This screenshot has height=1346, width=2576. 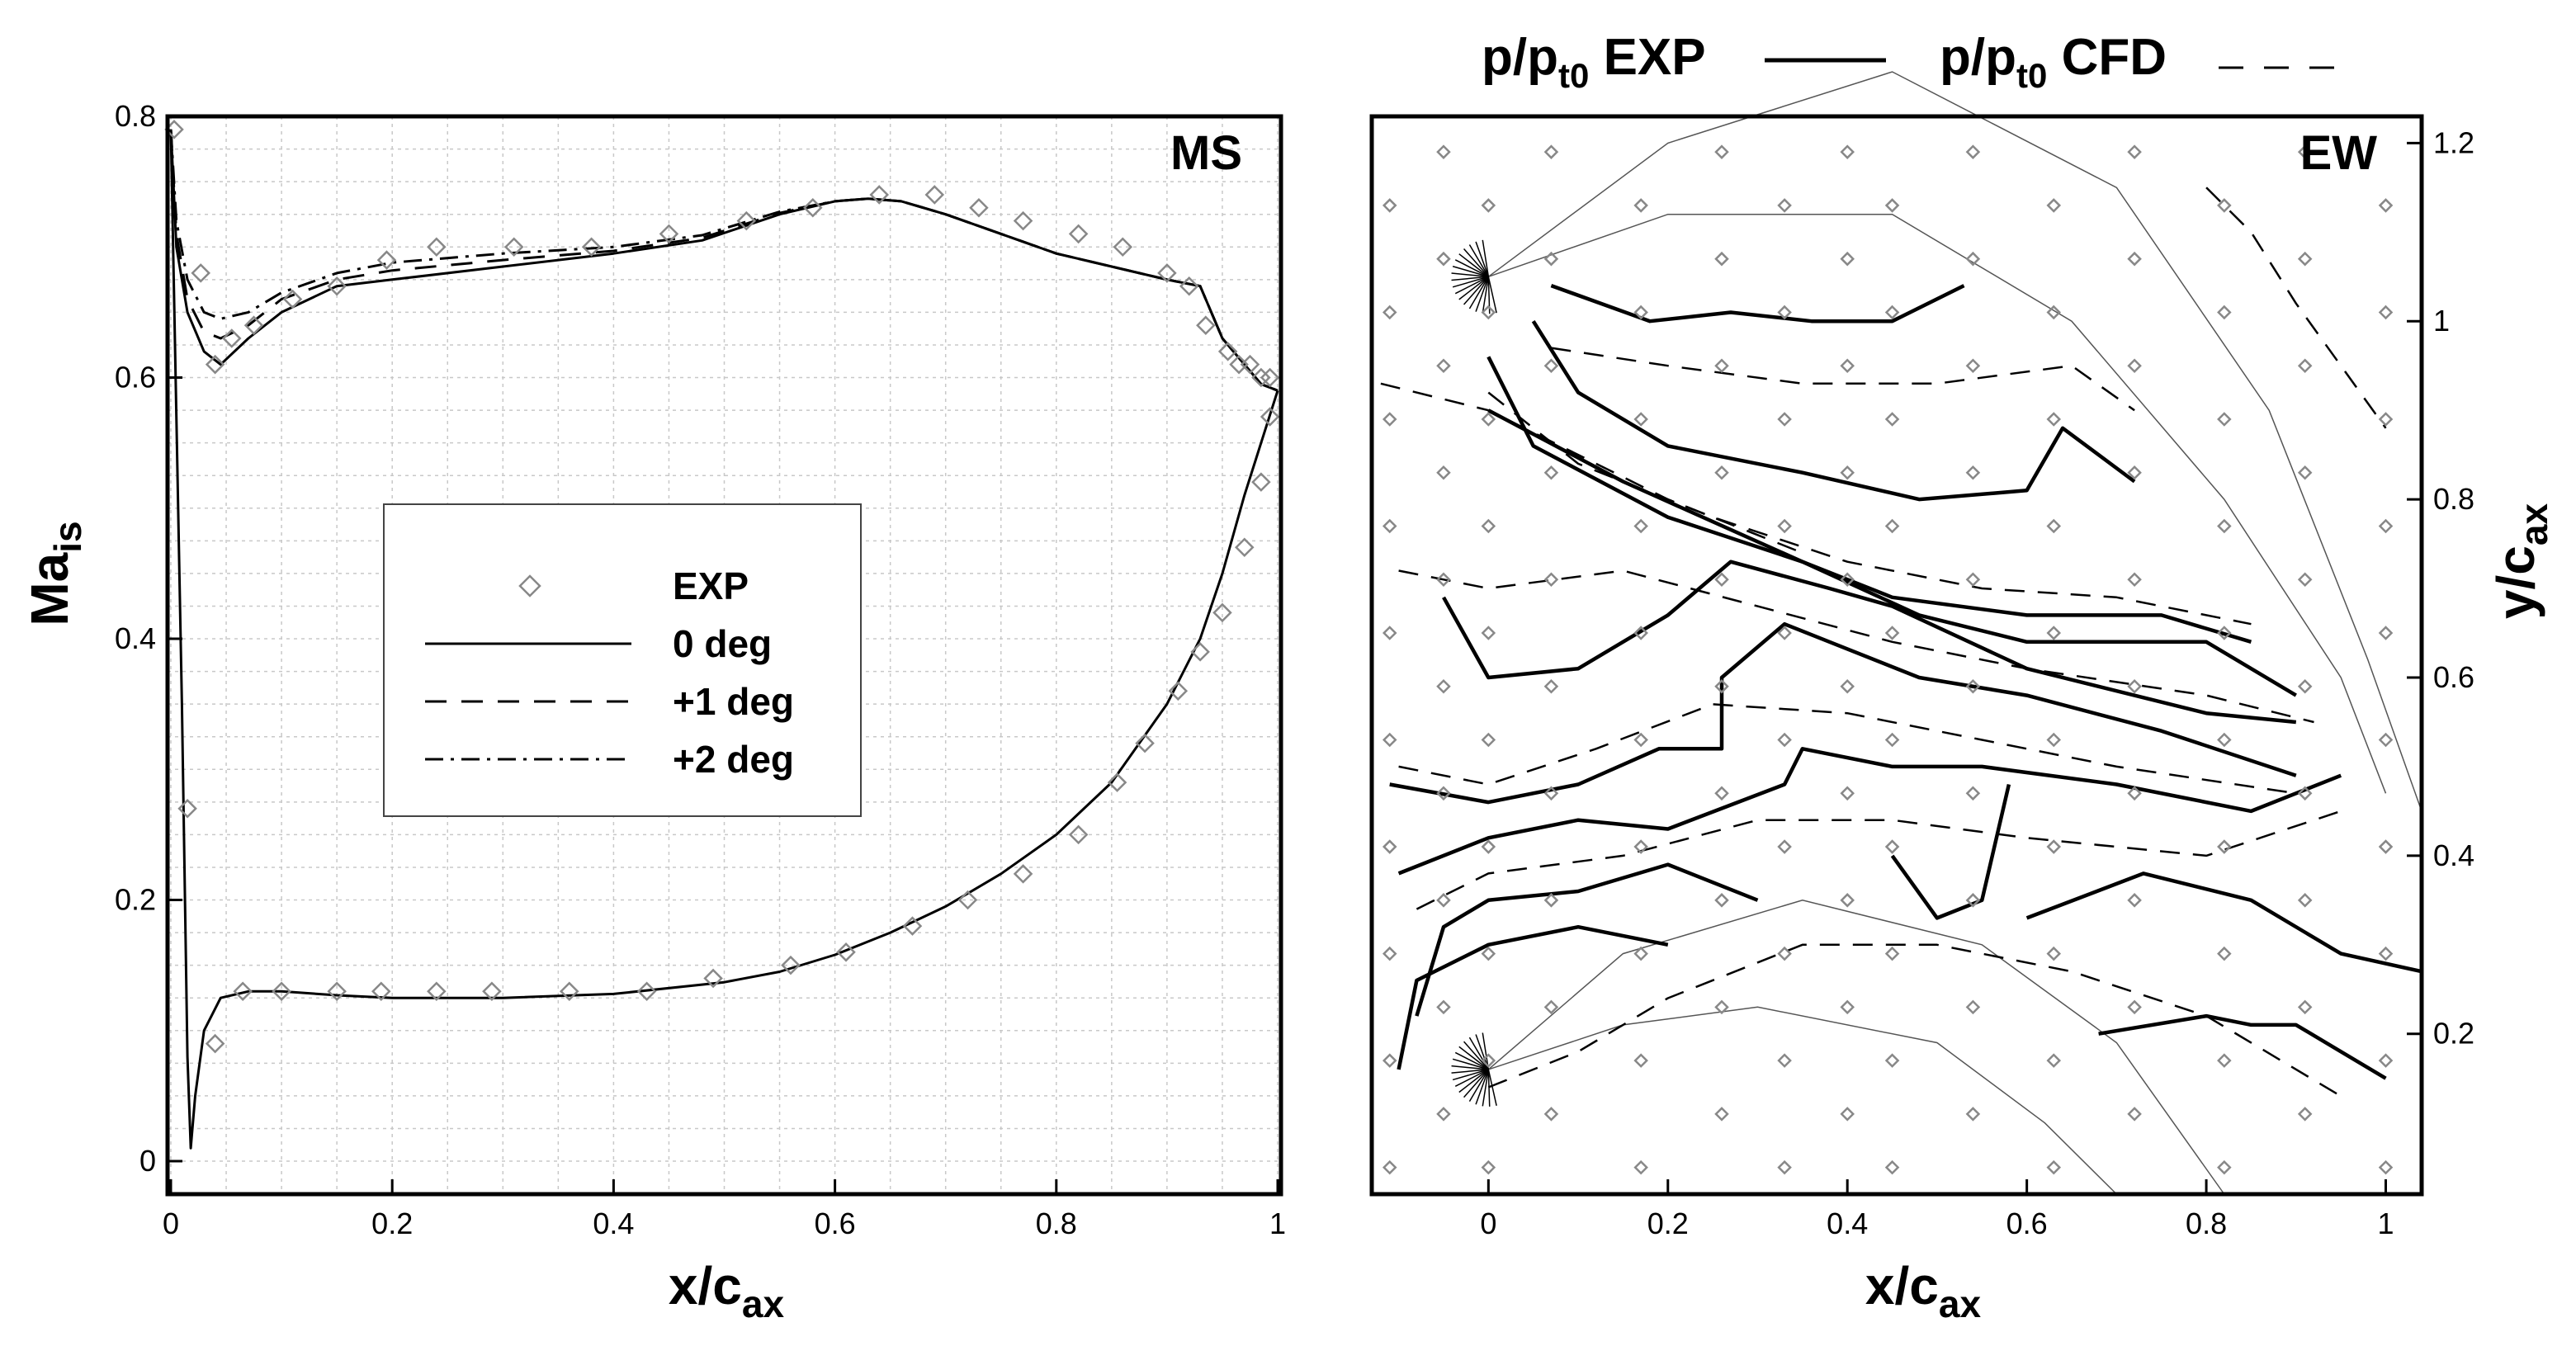 I want to click on left-y-tick-label: 0.6, so click(x=135, y=377).